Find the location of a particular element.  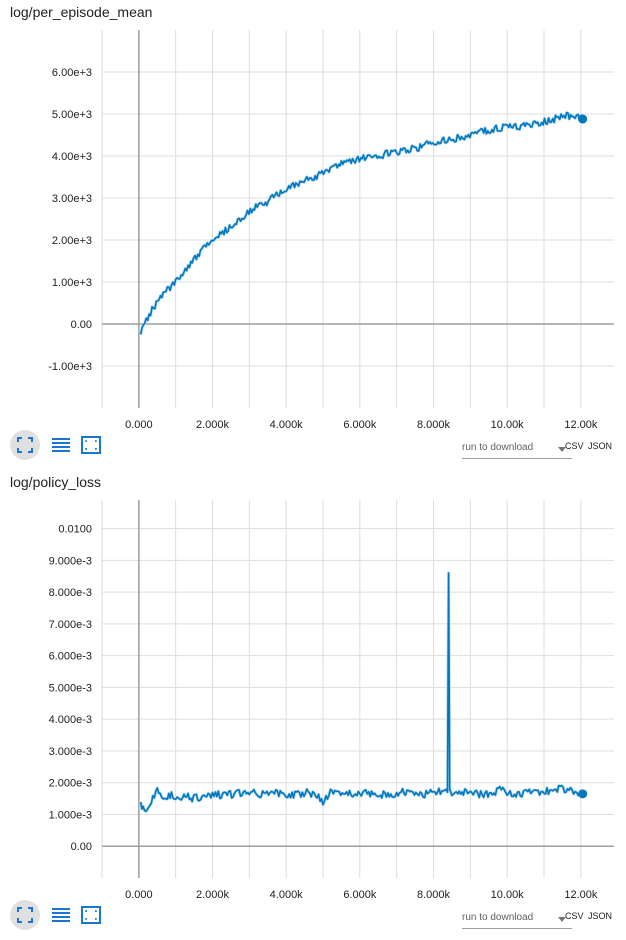

y-tick-label: -1.00e+3 is located at coordinates (70, 367).